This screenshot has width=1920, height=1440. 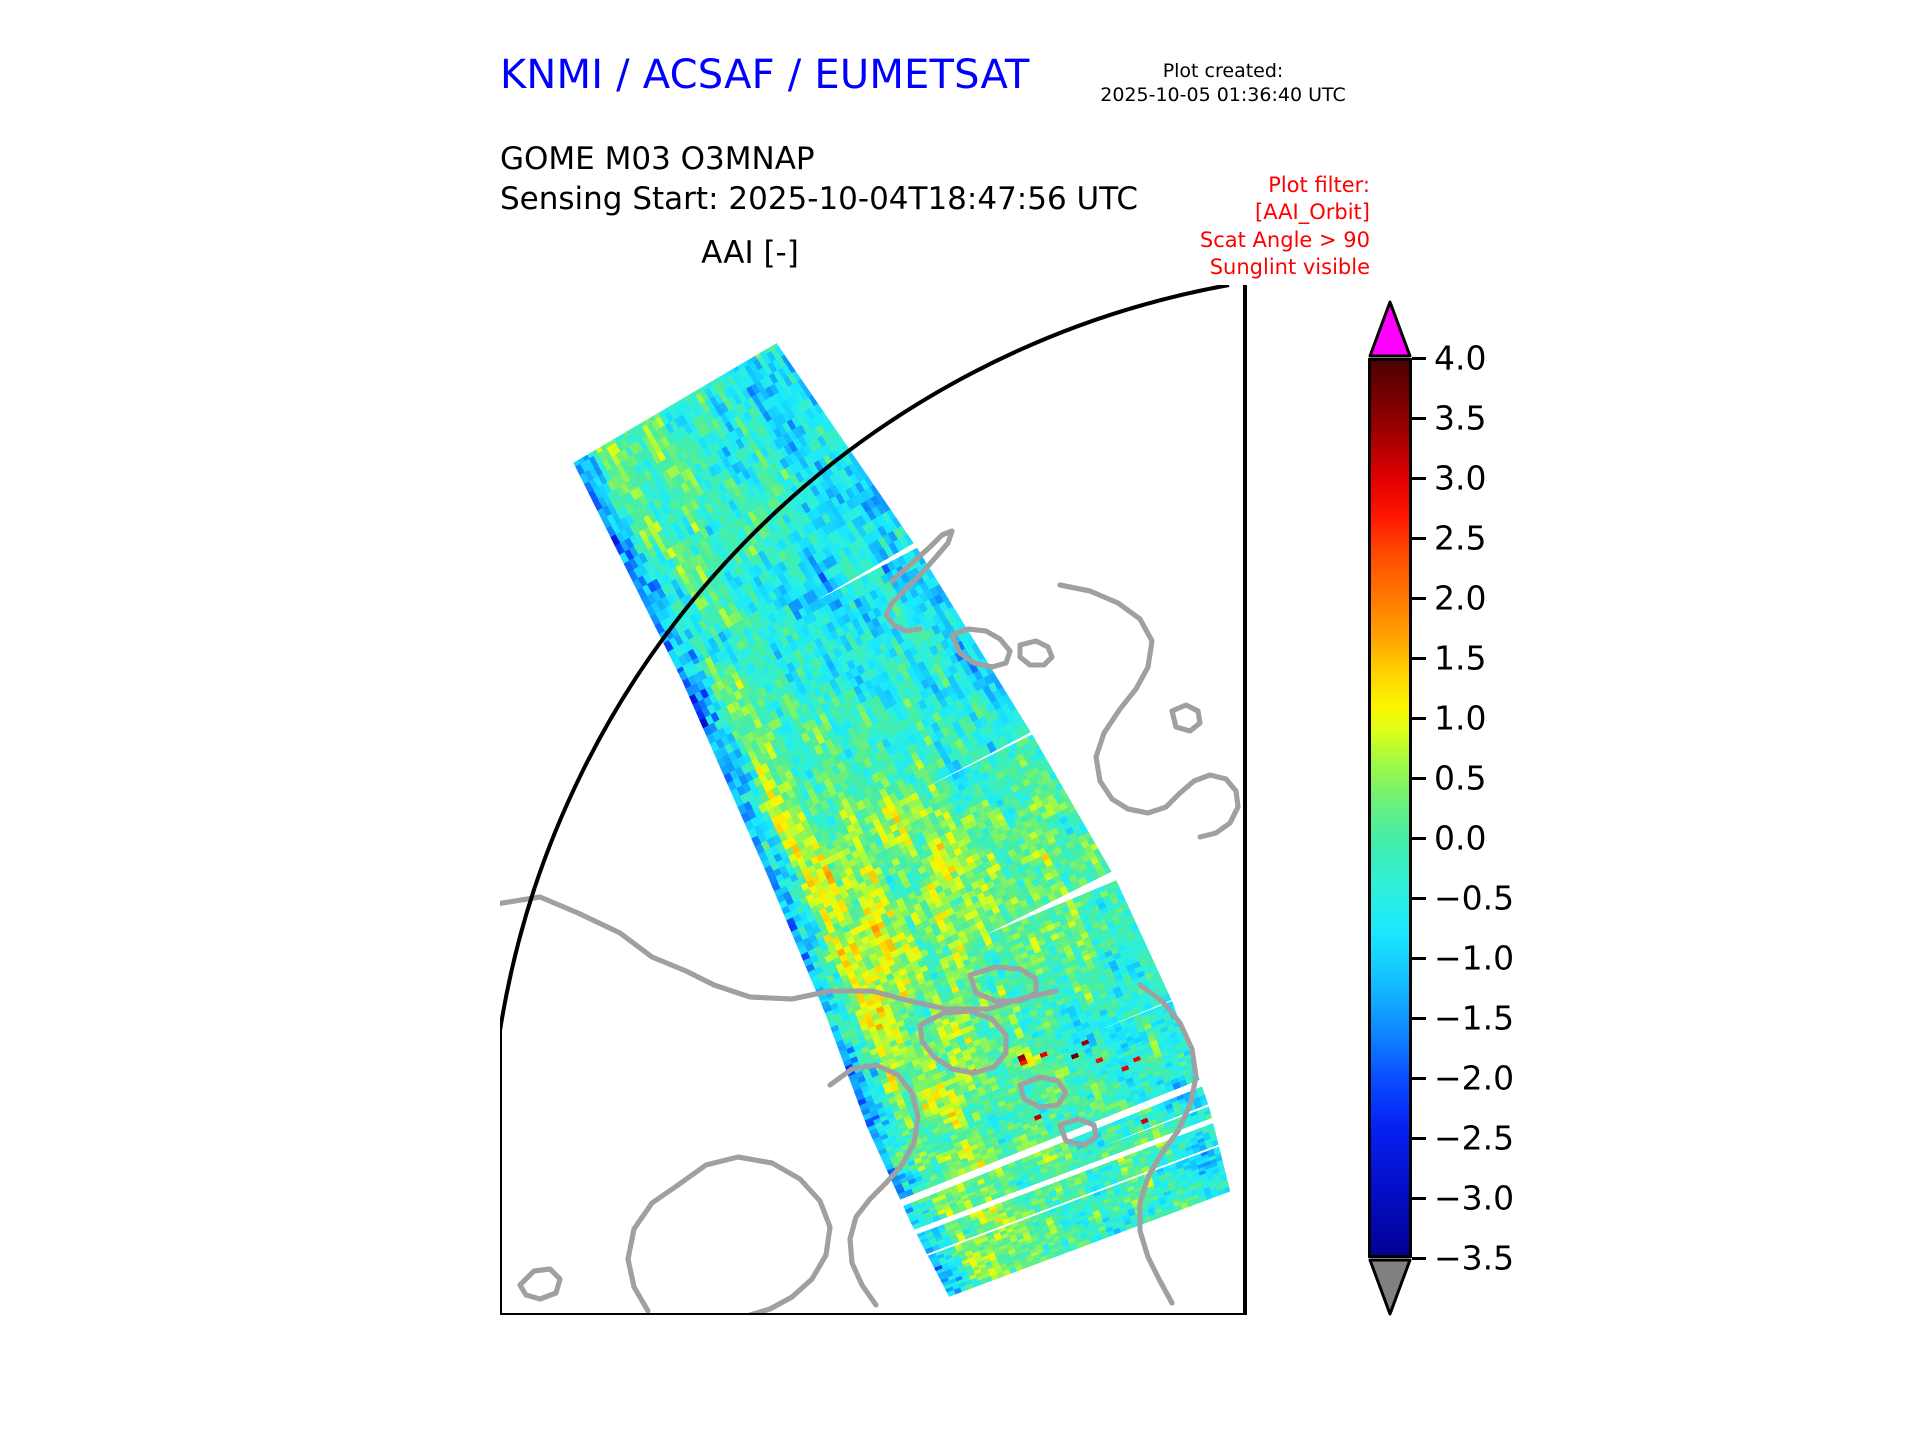 What do you see at coordinates (750, 253) in the screenshot?
I see `variable-title: AAI [-]` at bounding box center [750, 253].